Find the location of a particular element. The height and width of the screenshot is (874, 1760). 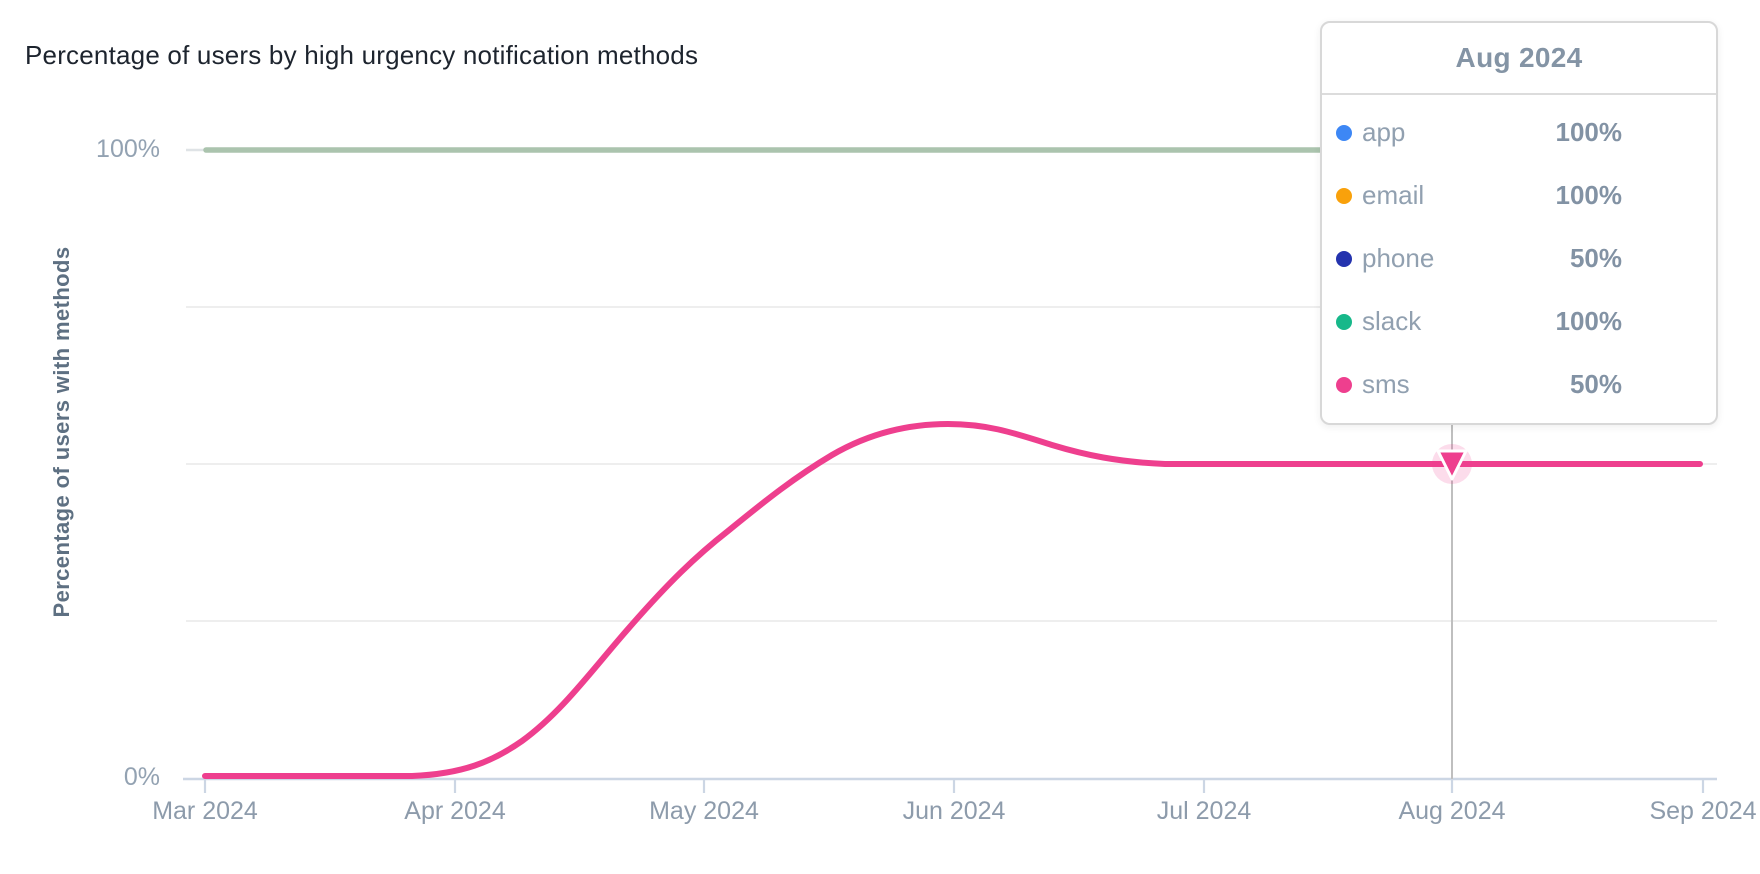

x-label-apr-2024: Apr 2024 is located at coordinates (455, 811).